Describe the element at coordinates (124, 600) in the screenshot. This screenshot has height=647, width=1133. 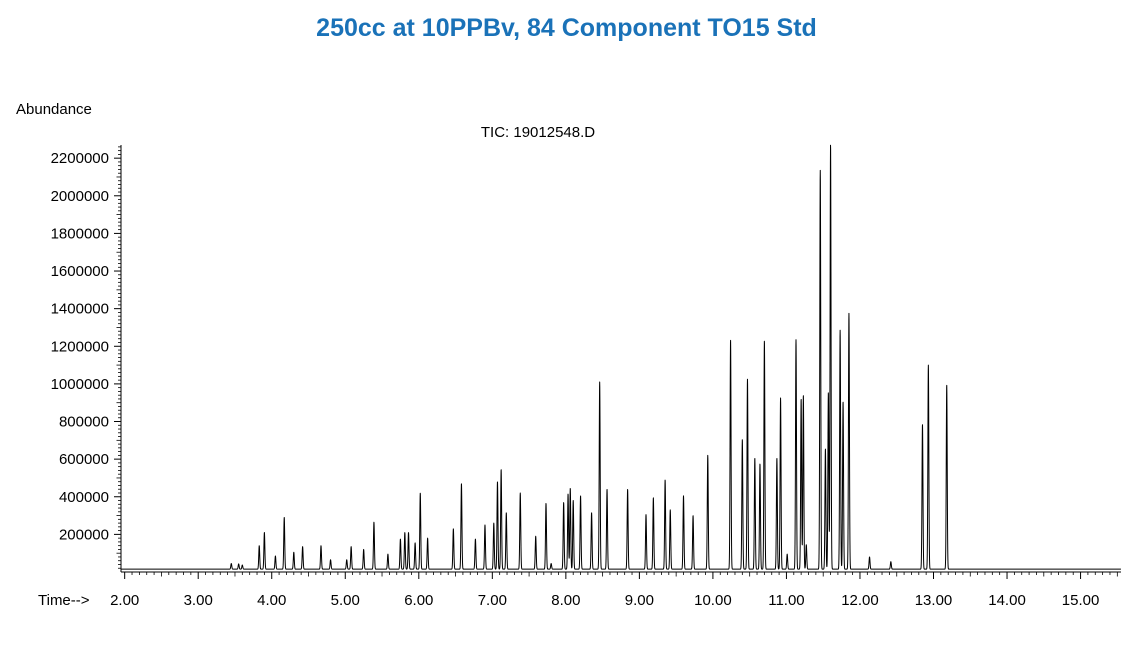
I see `x-tick-label: 2.00` at that location.